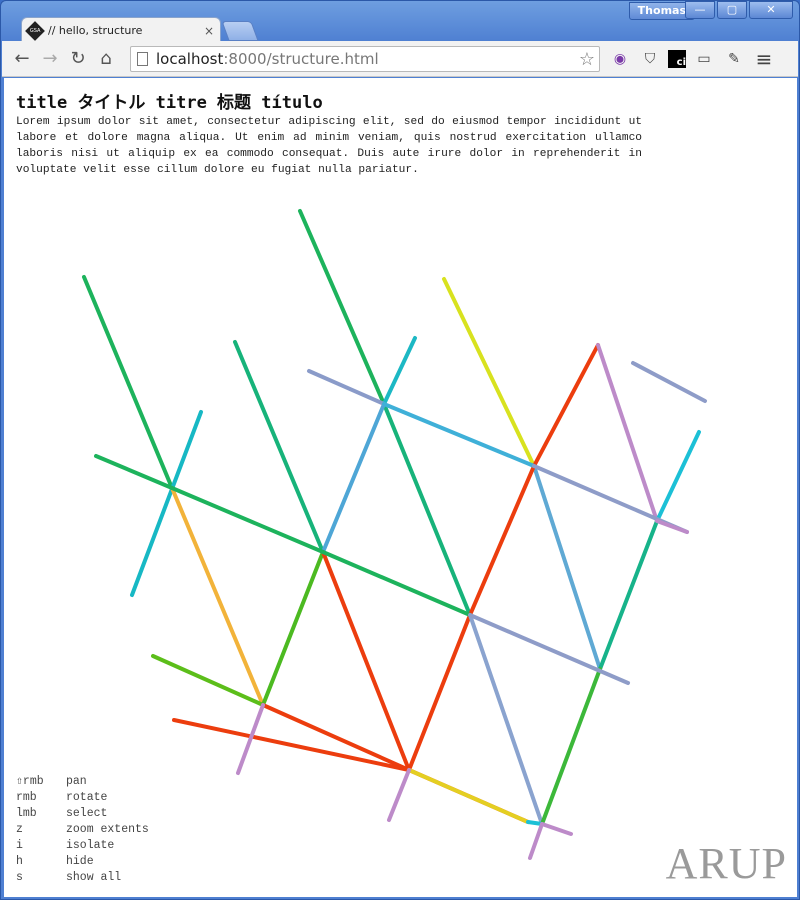 This screenshot has height=900, width=800. I want to click on member-purple-s3, so click(536, 841).